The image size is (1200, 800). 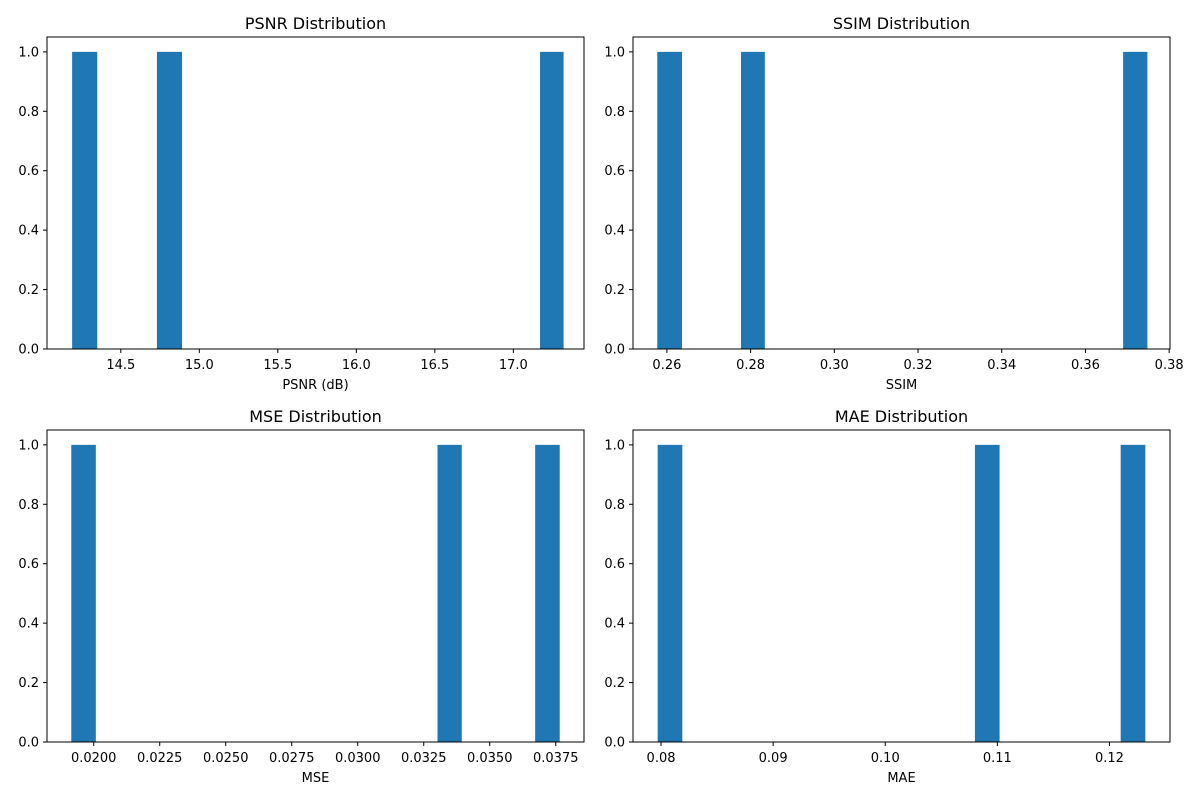 I want to click on ssim-ytick-label-6: 1.0, so click(x=614, y=52).